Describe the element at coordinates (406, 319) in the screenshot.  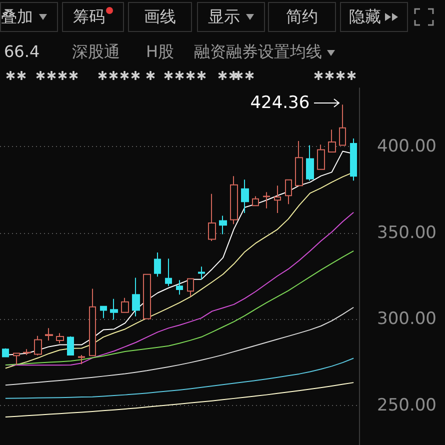
I see `y-tick-label: 300.00` at that location.